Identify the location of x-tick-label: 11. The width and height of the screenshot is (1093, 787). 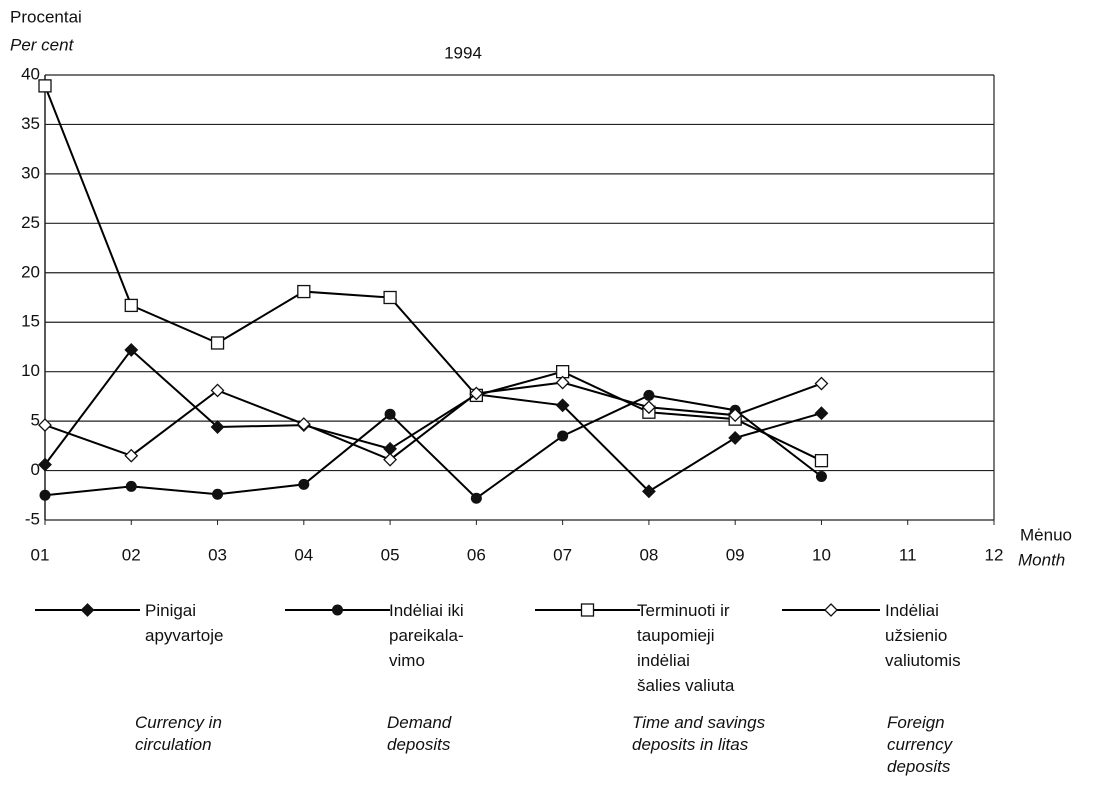
(908, 554).